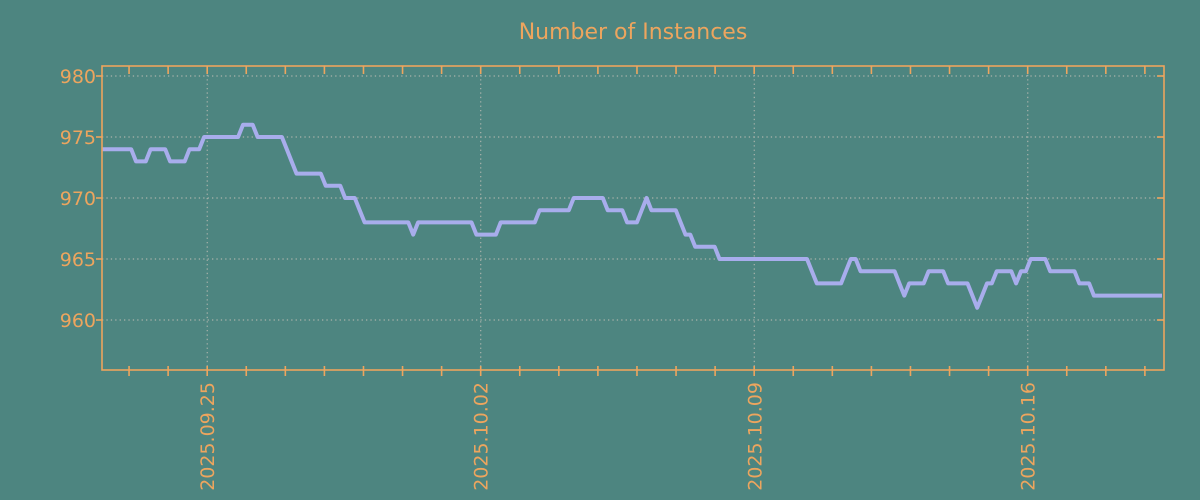  I want to click on y-tick-label: 970, so click(78, 199).